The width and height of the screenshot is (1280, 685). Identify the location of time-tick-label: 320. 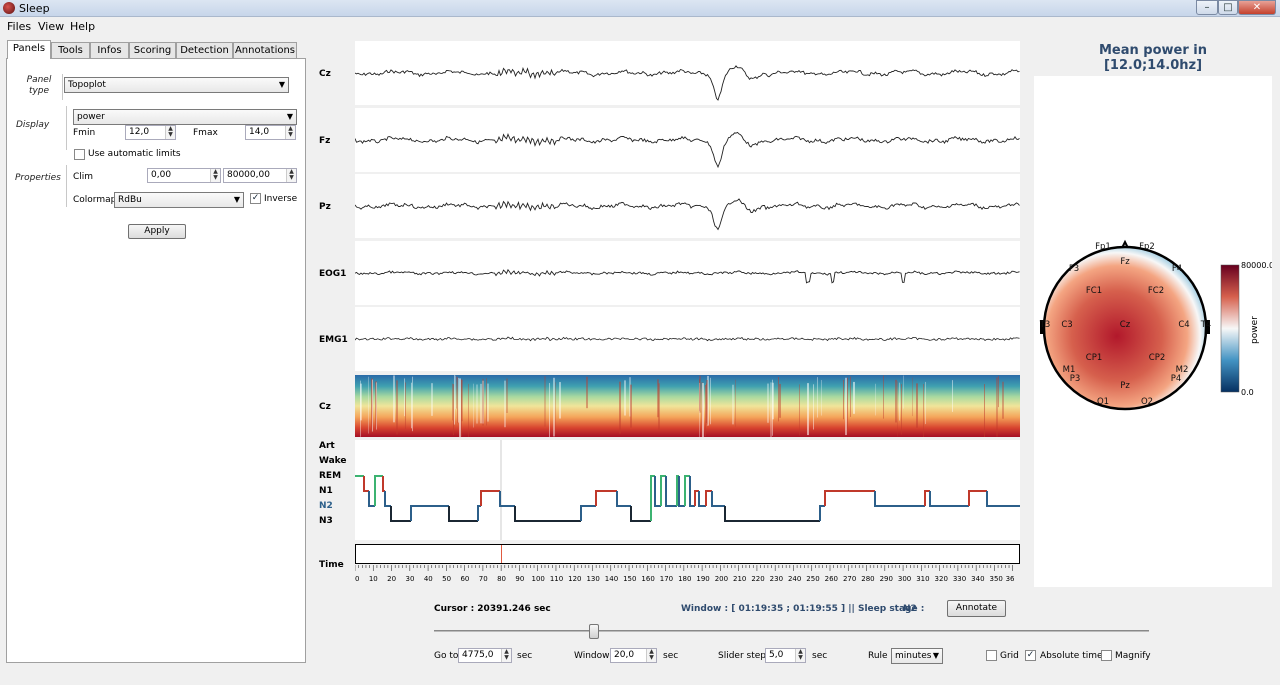
(941, 579).